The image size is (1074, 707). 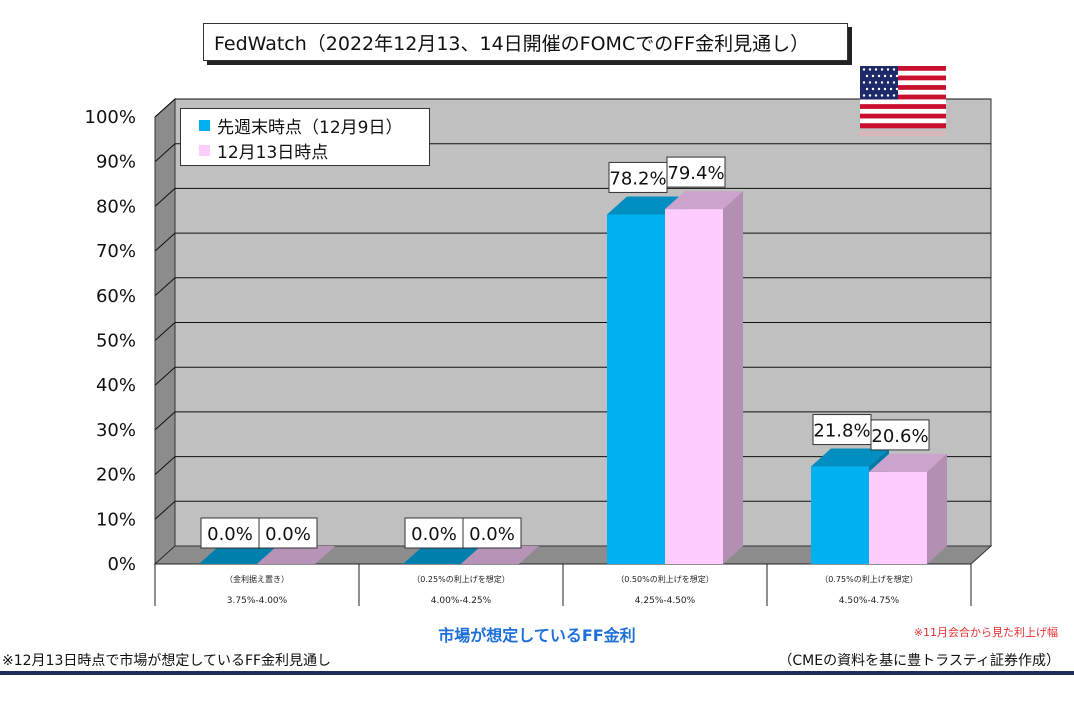 I want to click on footnote-left: ※12月13日時点で市場が想定しているFF金利見通し, so click(x=167, y=661).